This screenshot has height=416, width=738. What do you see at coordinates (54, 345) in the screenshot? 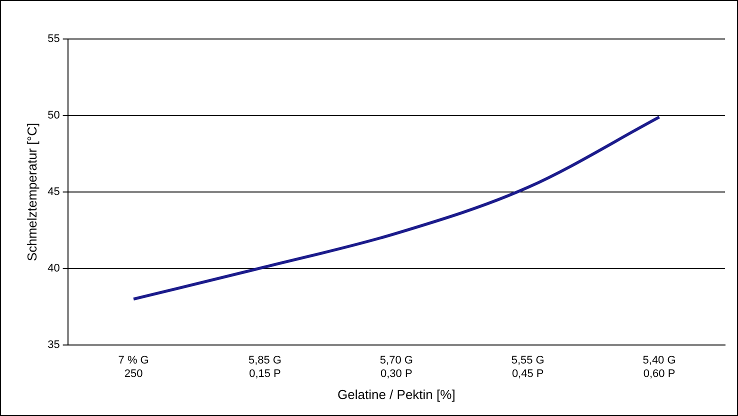
I see `y-tick-label: 35` at bounding box center [54, 345].